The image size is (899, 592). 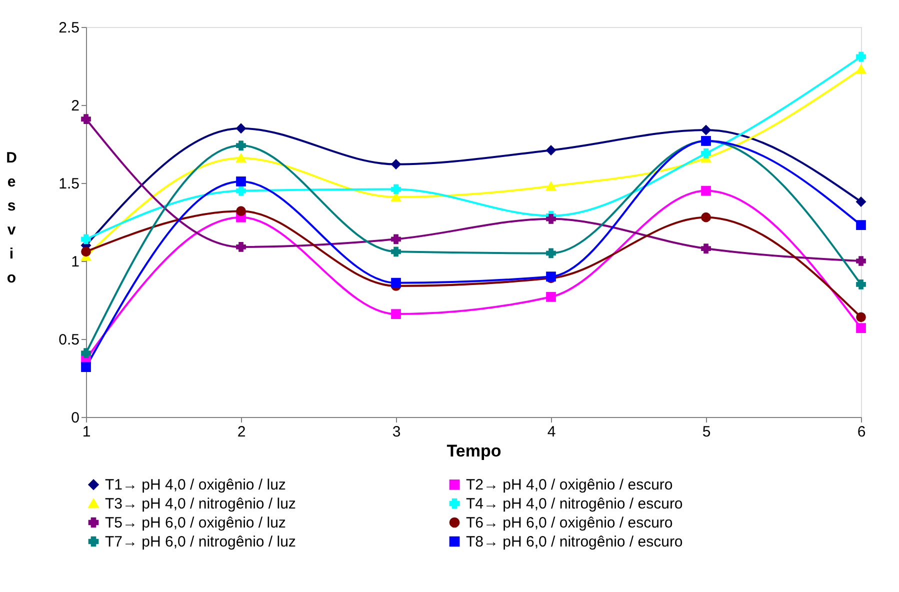 What do you see at coordinates (75, 106) in the screenshot?
I see `y-tick-label: 2` at bounding box center [75, 106].